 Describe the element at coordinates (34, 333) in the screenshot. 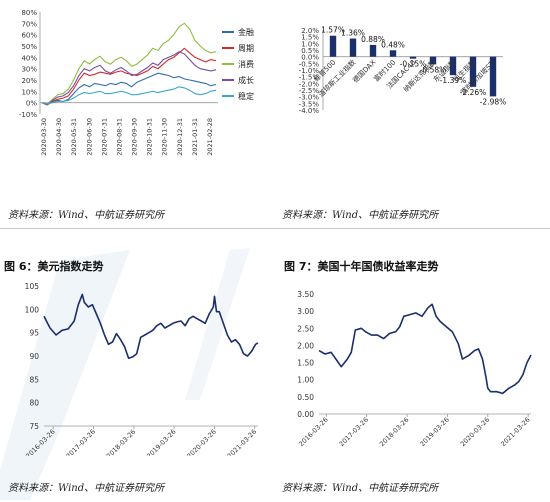

I see `y-tick-label: 95` at that location.